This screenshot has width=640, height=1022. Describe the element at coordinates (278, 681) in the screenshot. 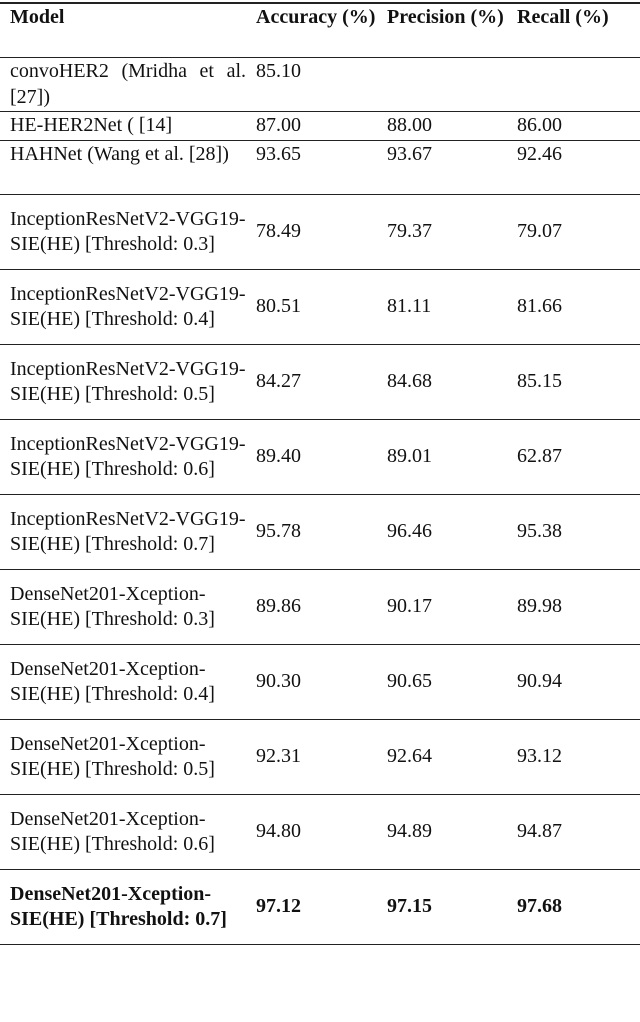

I see `cell-accuracy: 90.30` at that location.